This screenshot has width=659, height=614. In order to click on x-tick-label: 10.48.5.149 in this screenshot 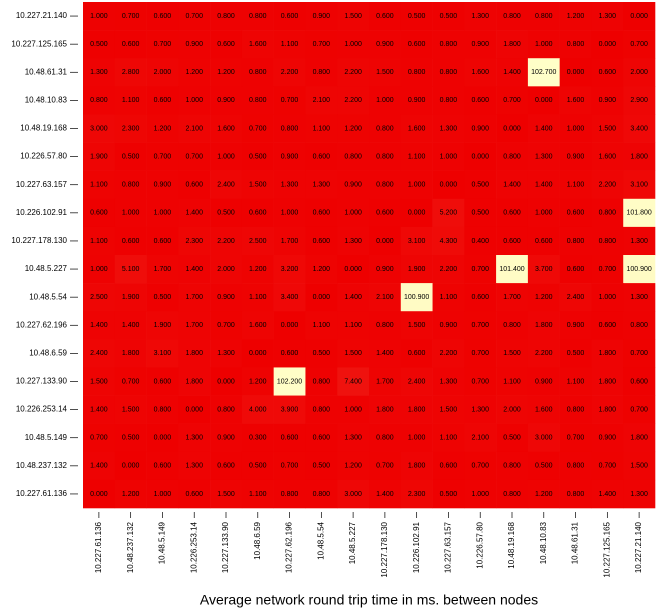, I will do `click(162, 542)`.